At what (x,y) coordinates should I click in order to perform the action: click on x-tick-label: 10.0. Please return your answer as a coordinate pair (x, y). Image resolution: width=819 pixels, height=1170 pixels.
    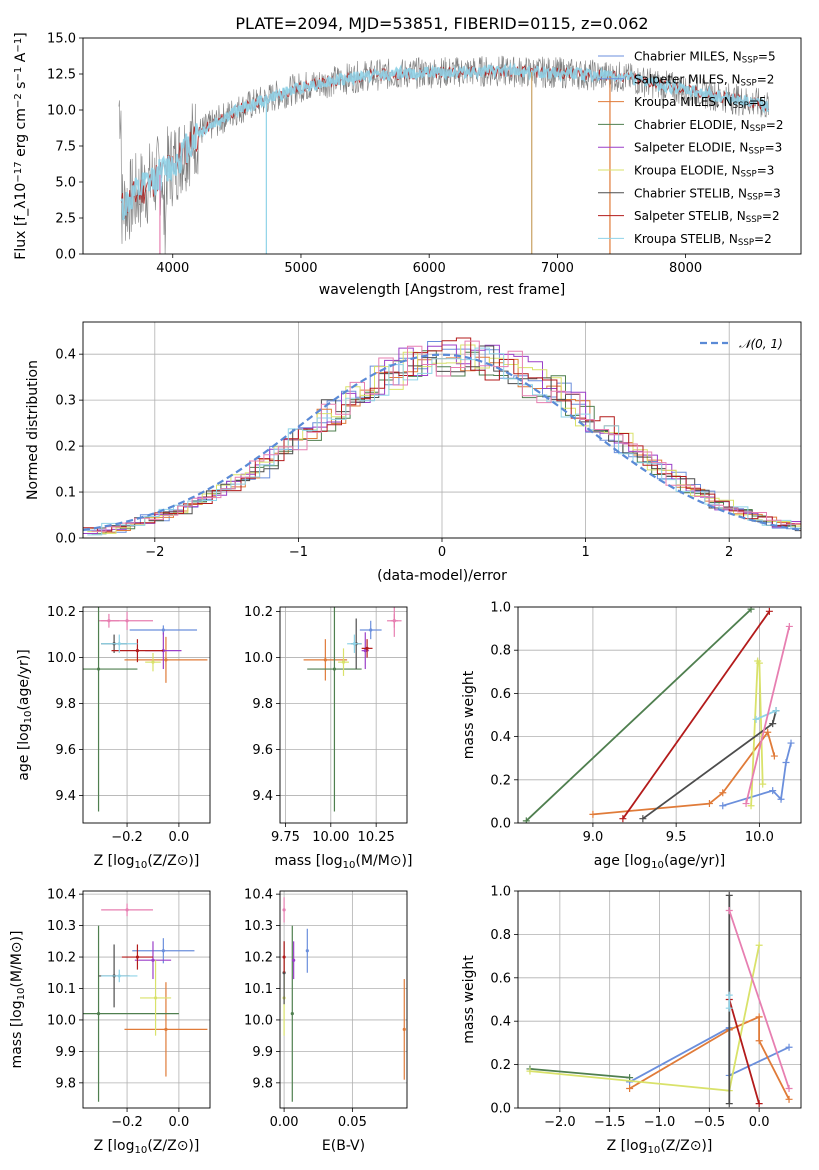
    Looking at the image, I should click on (759, 837).